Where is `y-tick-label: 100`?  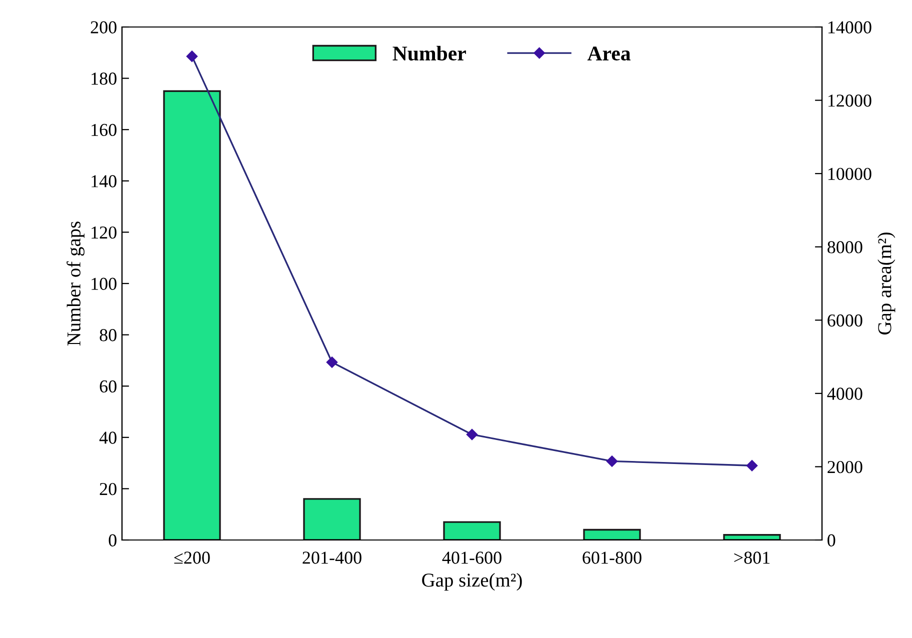
y-tick-label: 100 is located at coordinates (104, 284).